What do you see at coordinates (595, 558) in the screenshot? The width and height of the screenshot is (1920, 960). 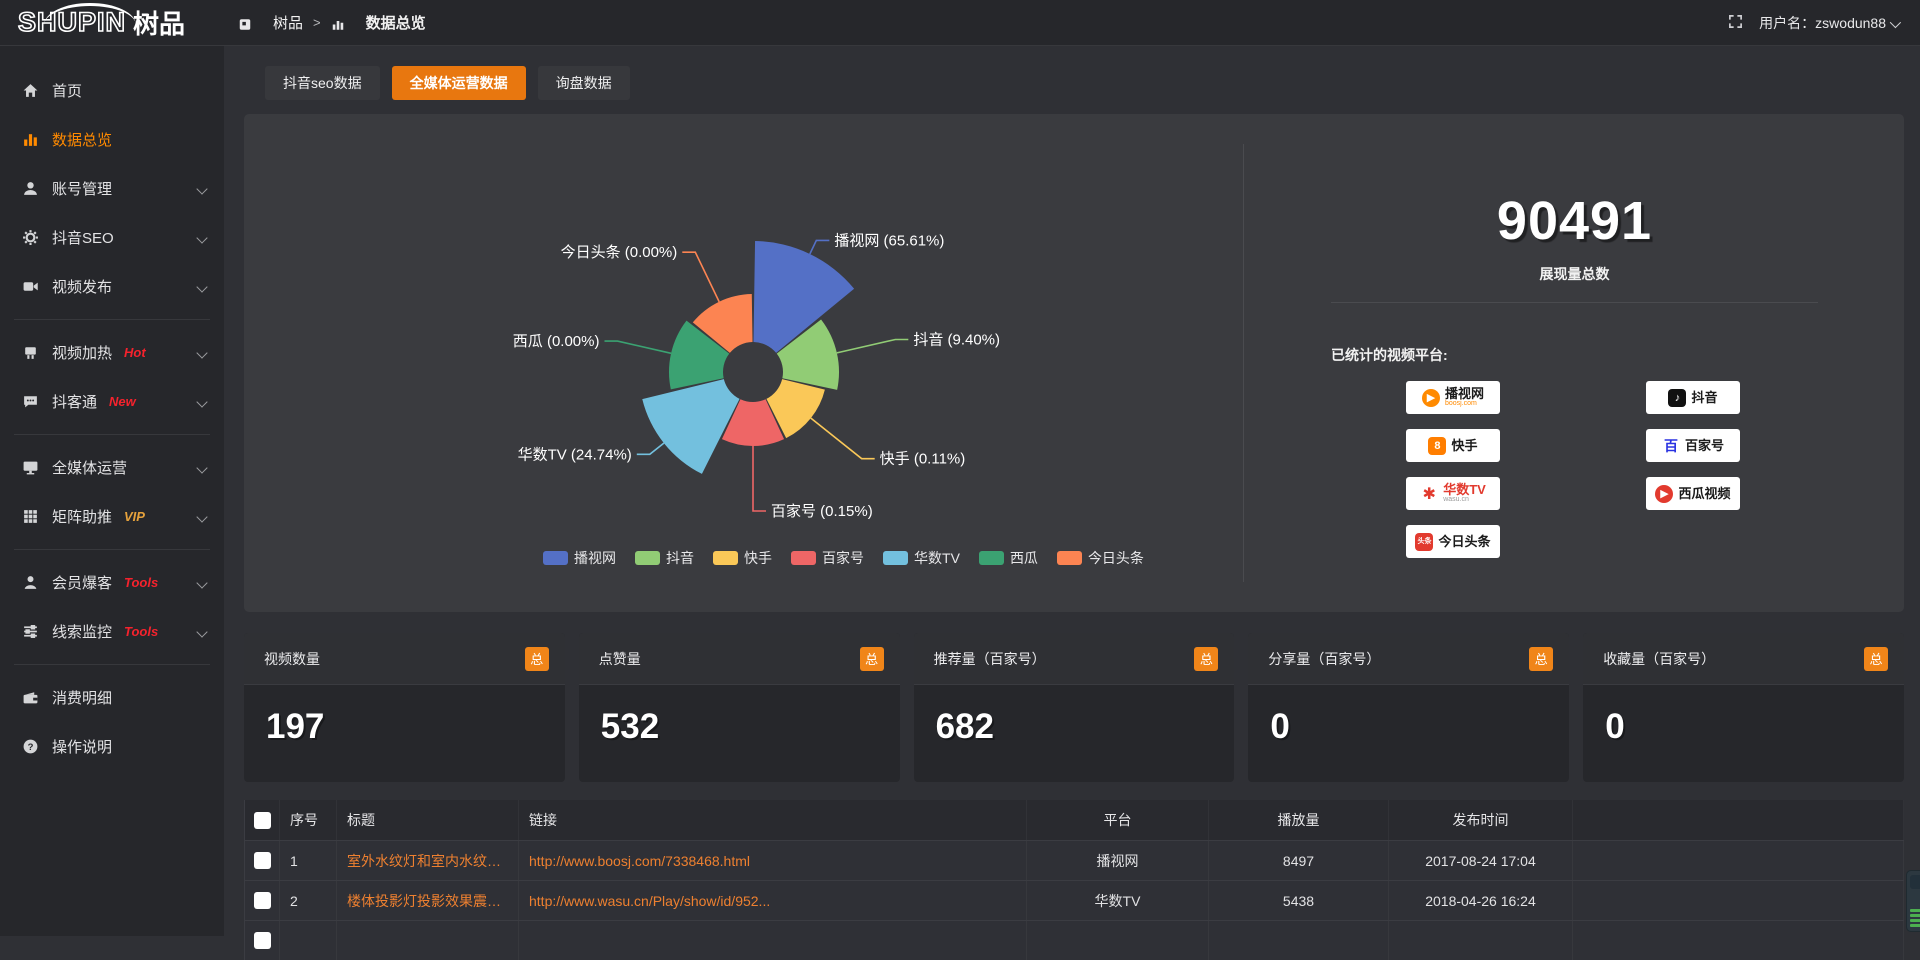 I see `legend-label: 播视网` at bounding box center [595, 558].